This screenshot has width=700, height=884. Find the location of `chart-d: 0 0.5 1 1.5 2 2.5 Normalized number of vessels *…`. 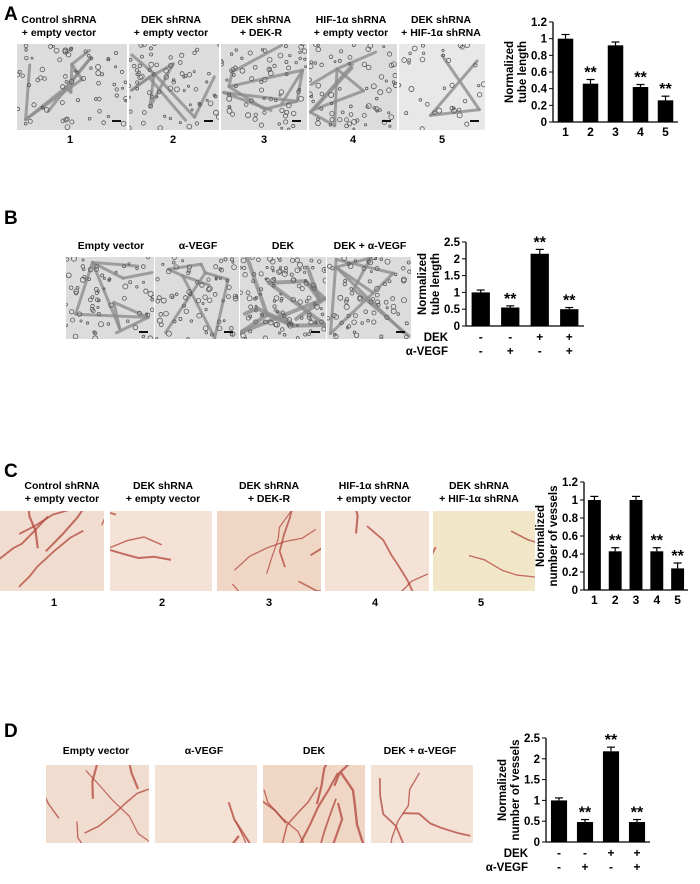

chart-d: 0 0.5 1 1.5 2 2.5 Normalized number of vessels *… is located at coordinates (568, 803).